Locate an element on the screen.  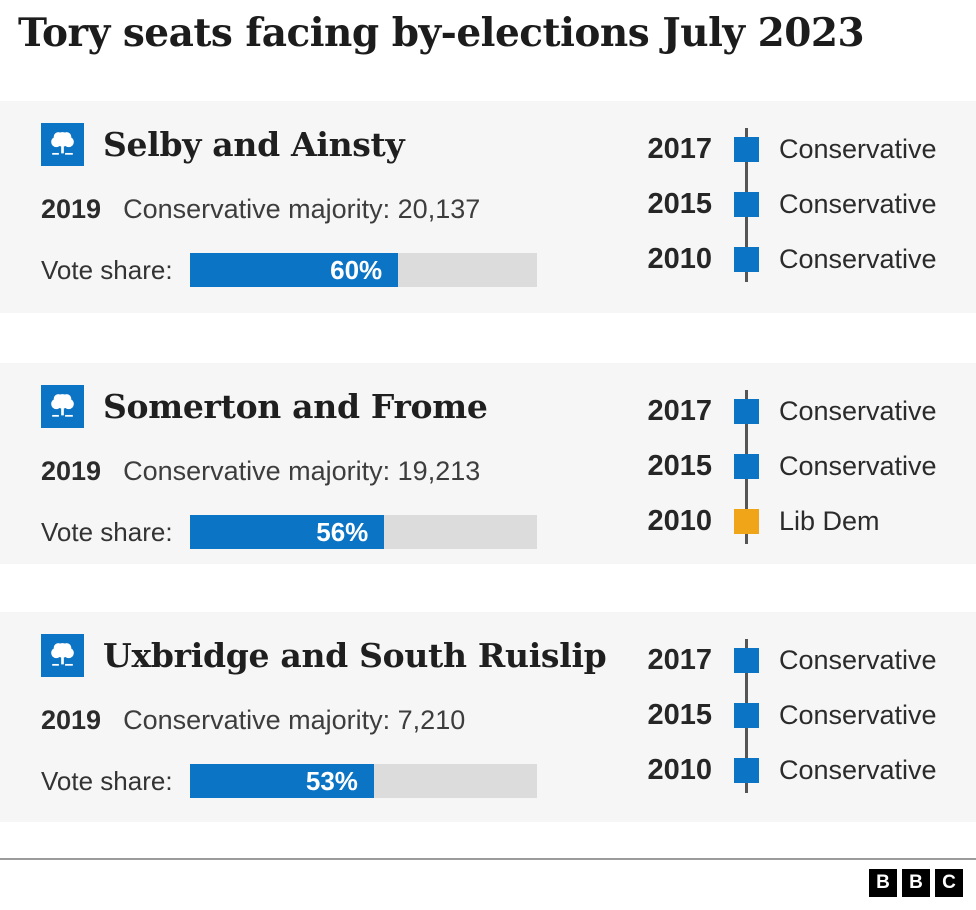
timeline-row: 2010 Lib Dem is located at coordinates (805, 521).